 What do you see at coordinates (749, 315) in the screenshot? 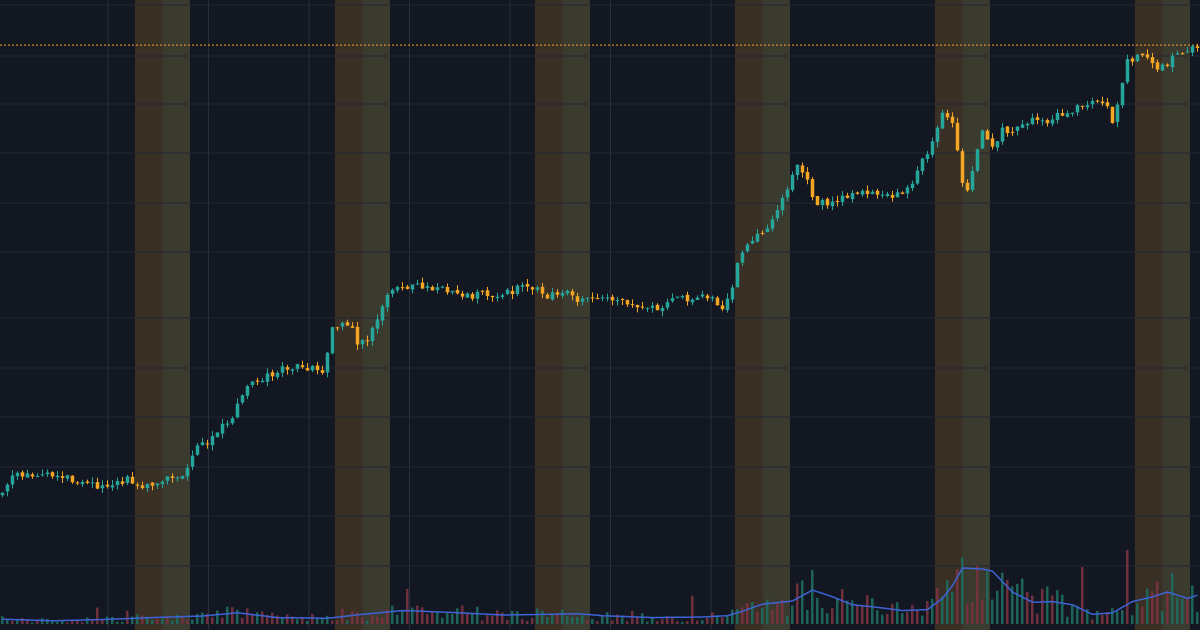
I see `session-band-4-a` at bounding box center [749, 315].